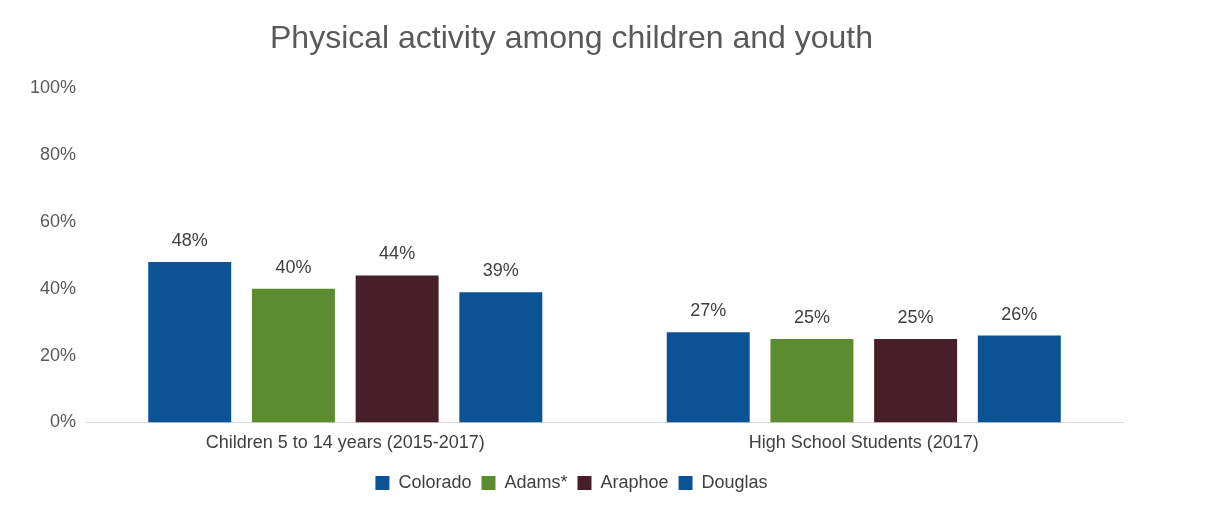 The width and height of the screenshot is (1223, 512). What do you see at coordinates (634, 481) in the screenshot?
I see `legend-label: Araphoe` at bounding box center [634, 481].